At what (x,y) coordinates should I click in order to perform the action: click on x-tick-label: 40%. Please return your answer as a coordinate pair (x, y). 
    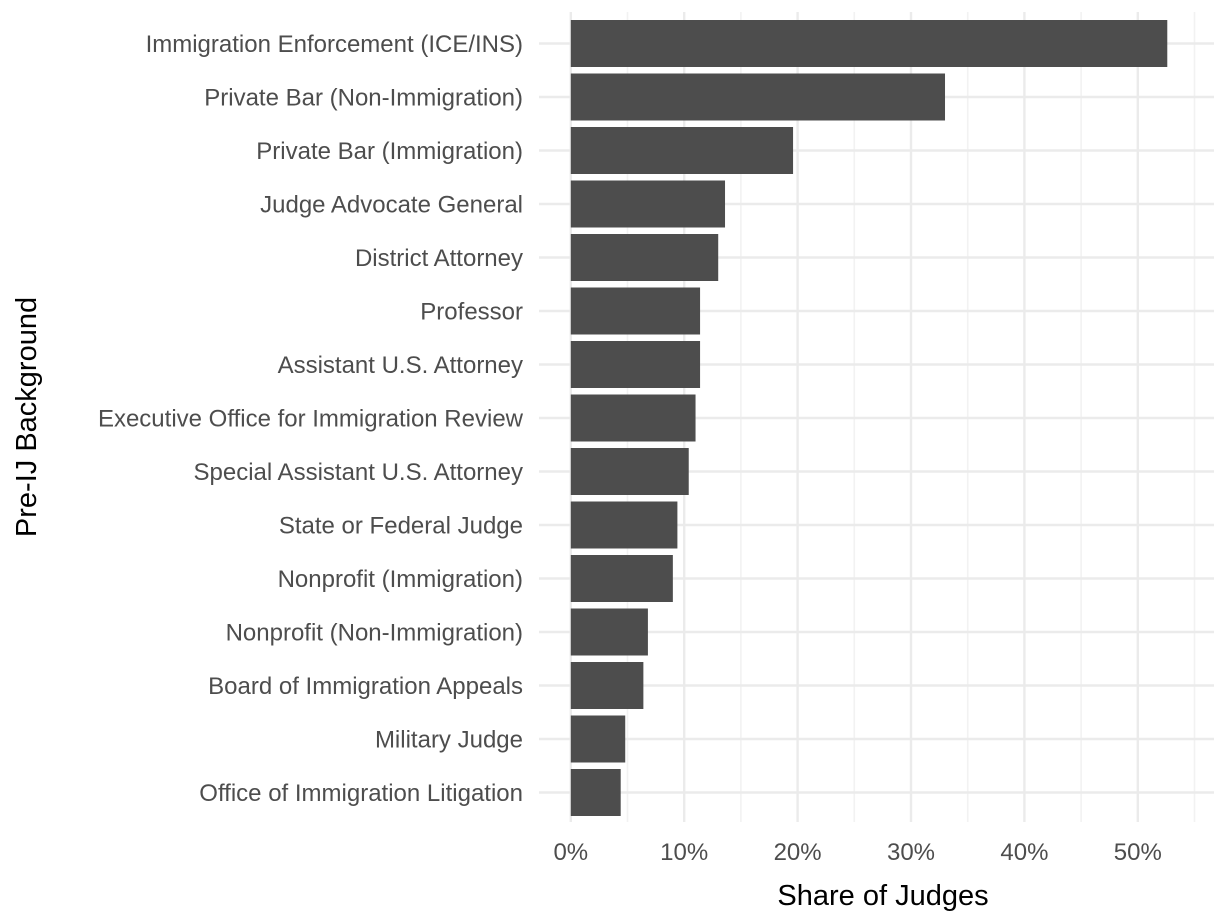
    Looking at the image, I should click on (1024, 852).